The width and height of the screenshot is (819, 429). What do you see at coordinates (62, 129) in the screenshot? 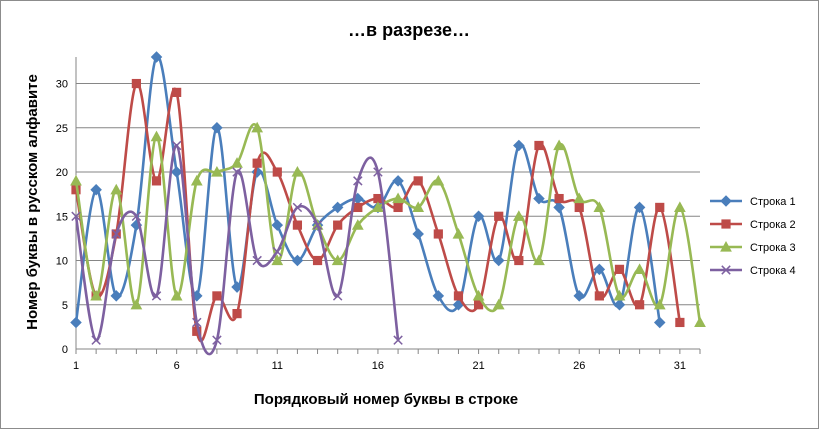
I see `y-tick-label: 25` at bounding box center [62, 129].